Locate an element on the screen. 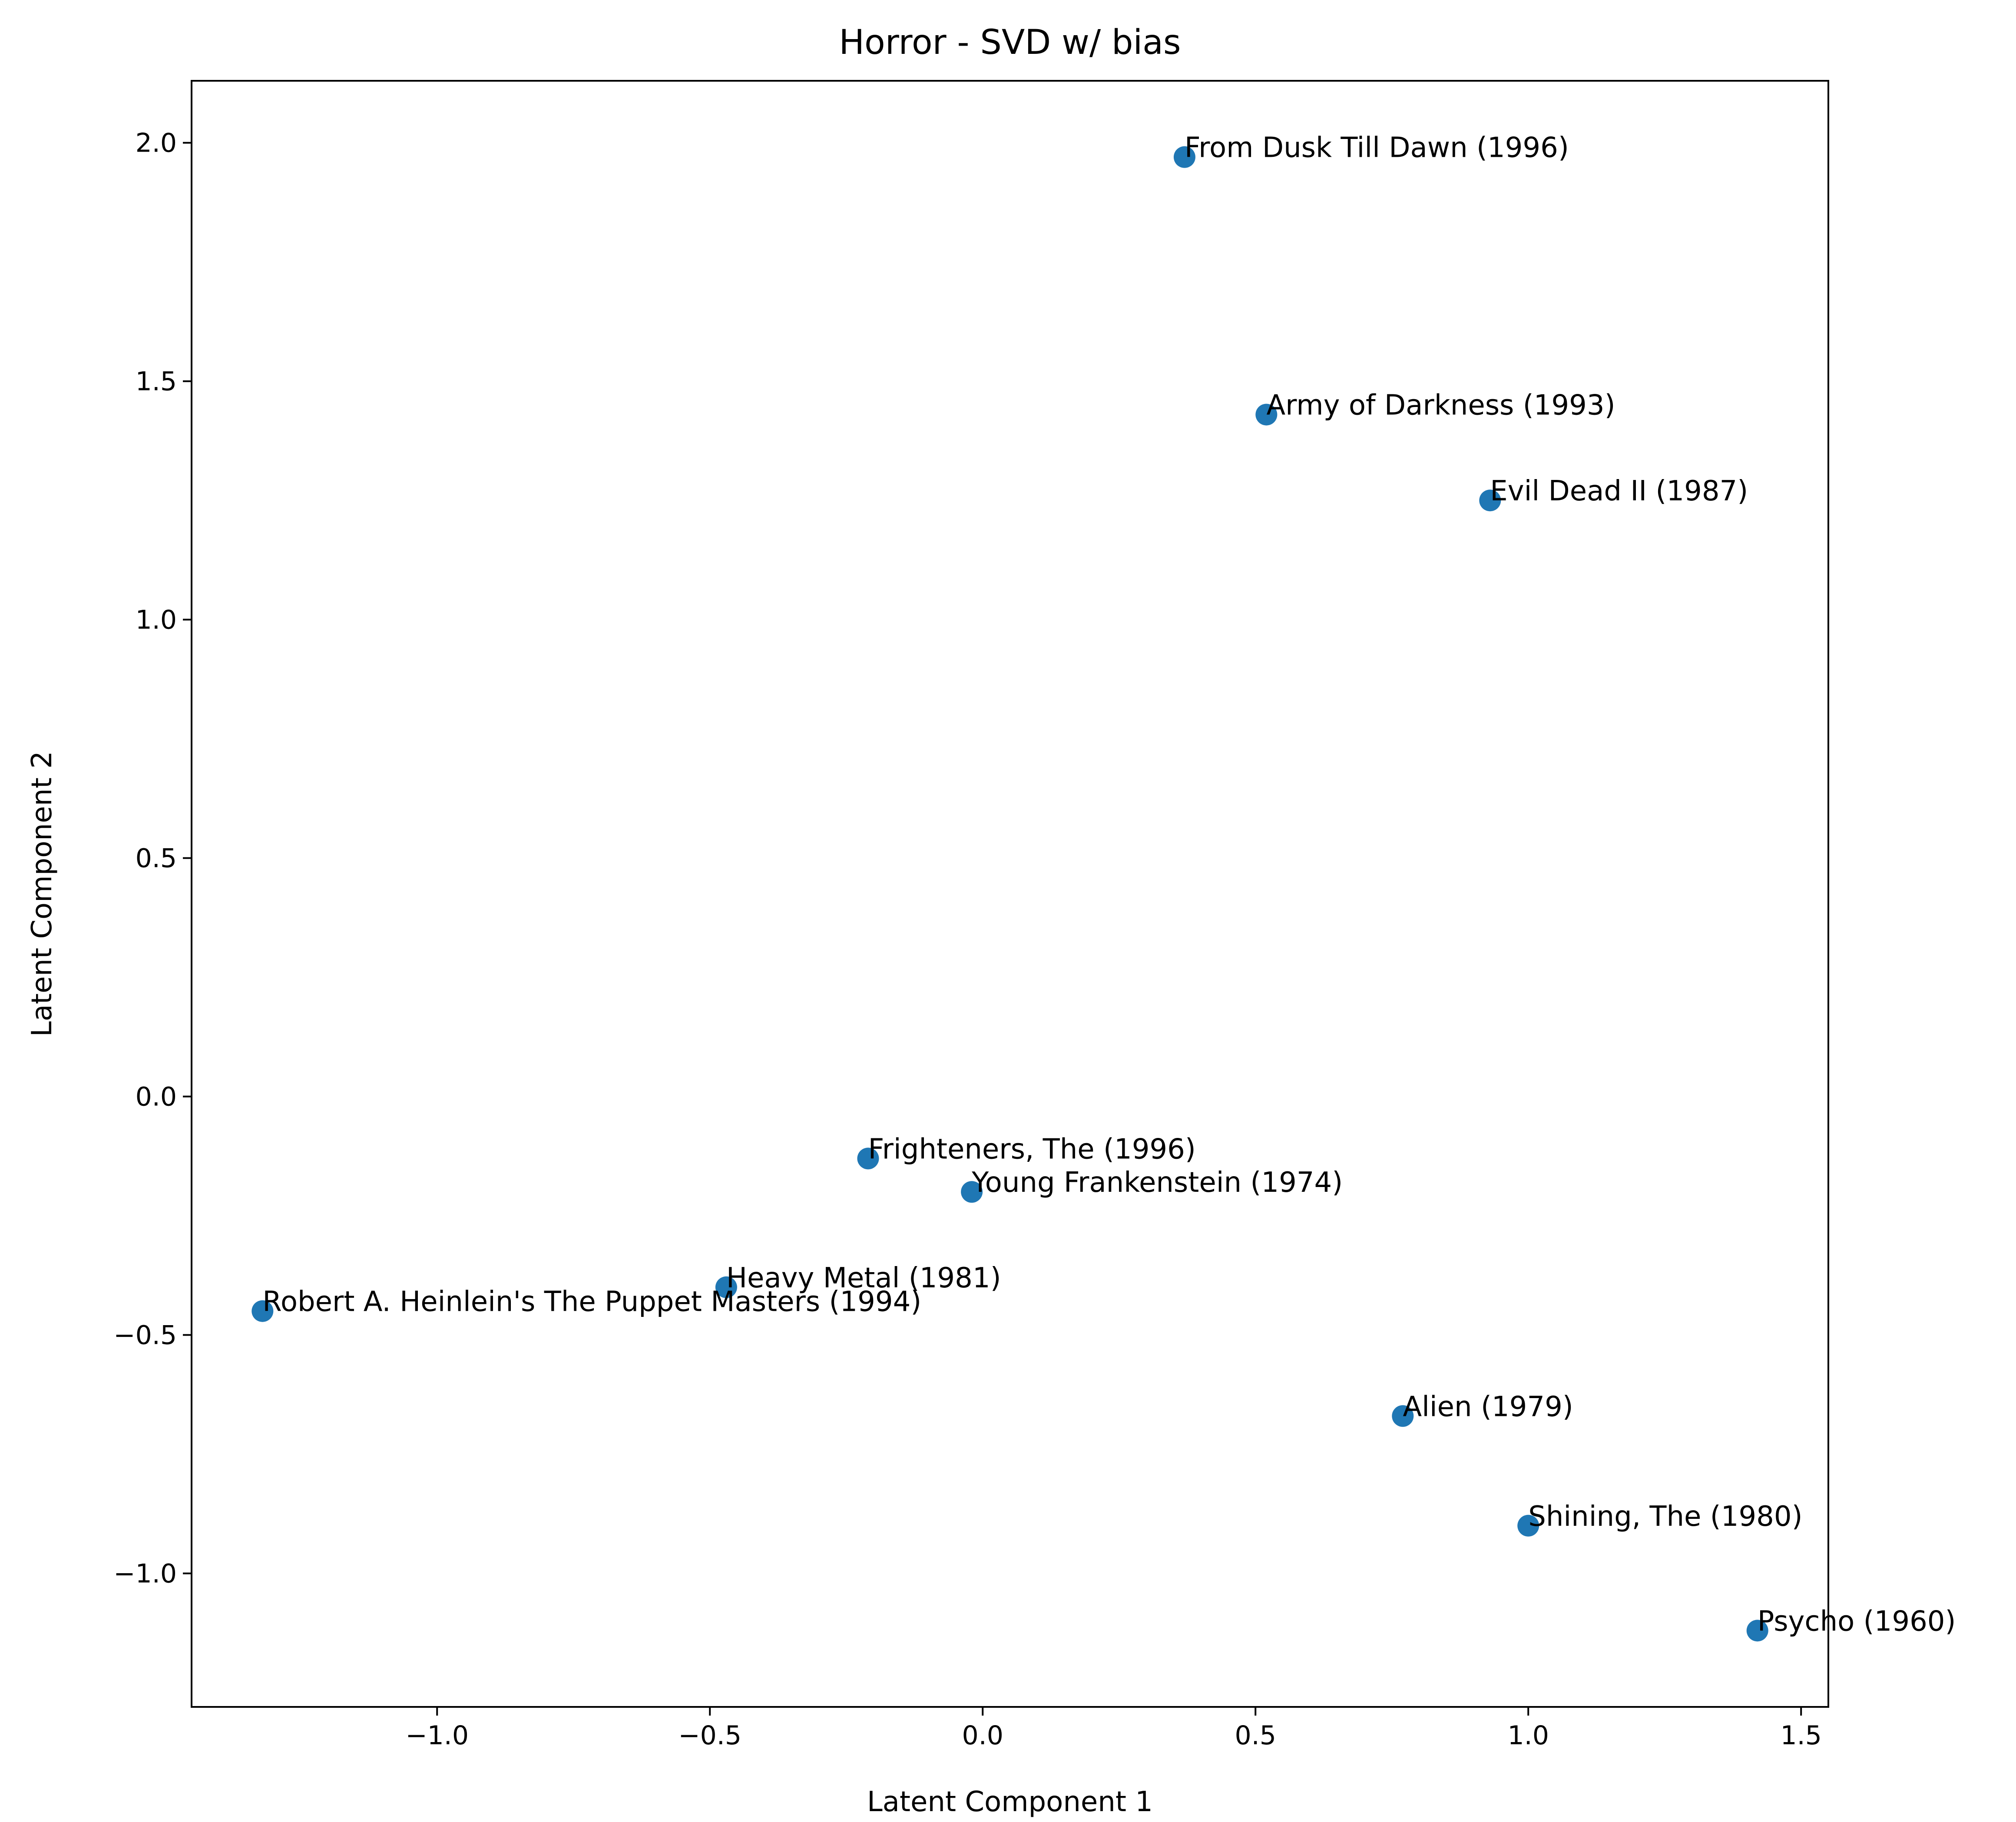 This screenshot has height=1822, width=2016. x-tick-label: −1.0 is located at coordinates (437, 1735).